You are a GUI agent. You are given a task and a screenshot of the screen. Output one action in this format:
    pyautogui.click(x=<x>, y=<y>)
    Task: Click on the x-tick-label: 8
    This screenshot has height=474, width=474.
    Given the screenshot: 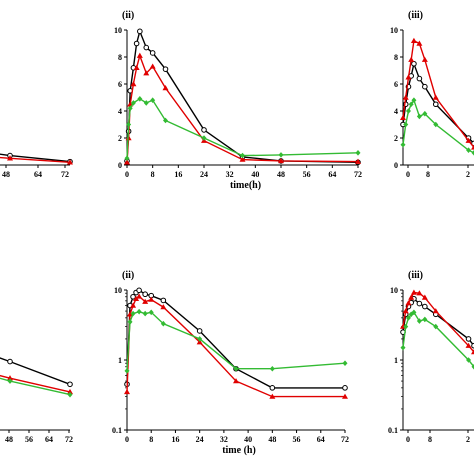 What is the action you would take?
    pyautogui.click(x=153, y=174)
    